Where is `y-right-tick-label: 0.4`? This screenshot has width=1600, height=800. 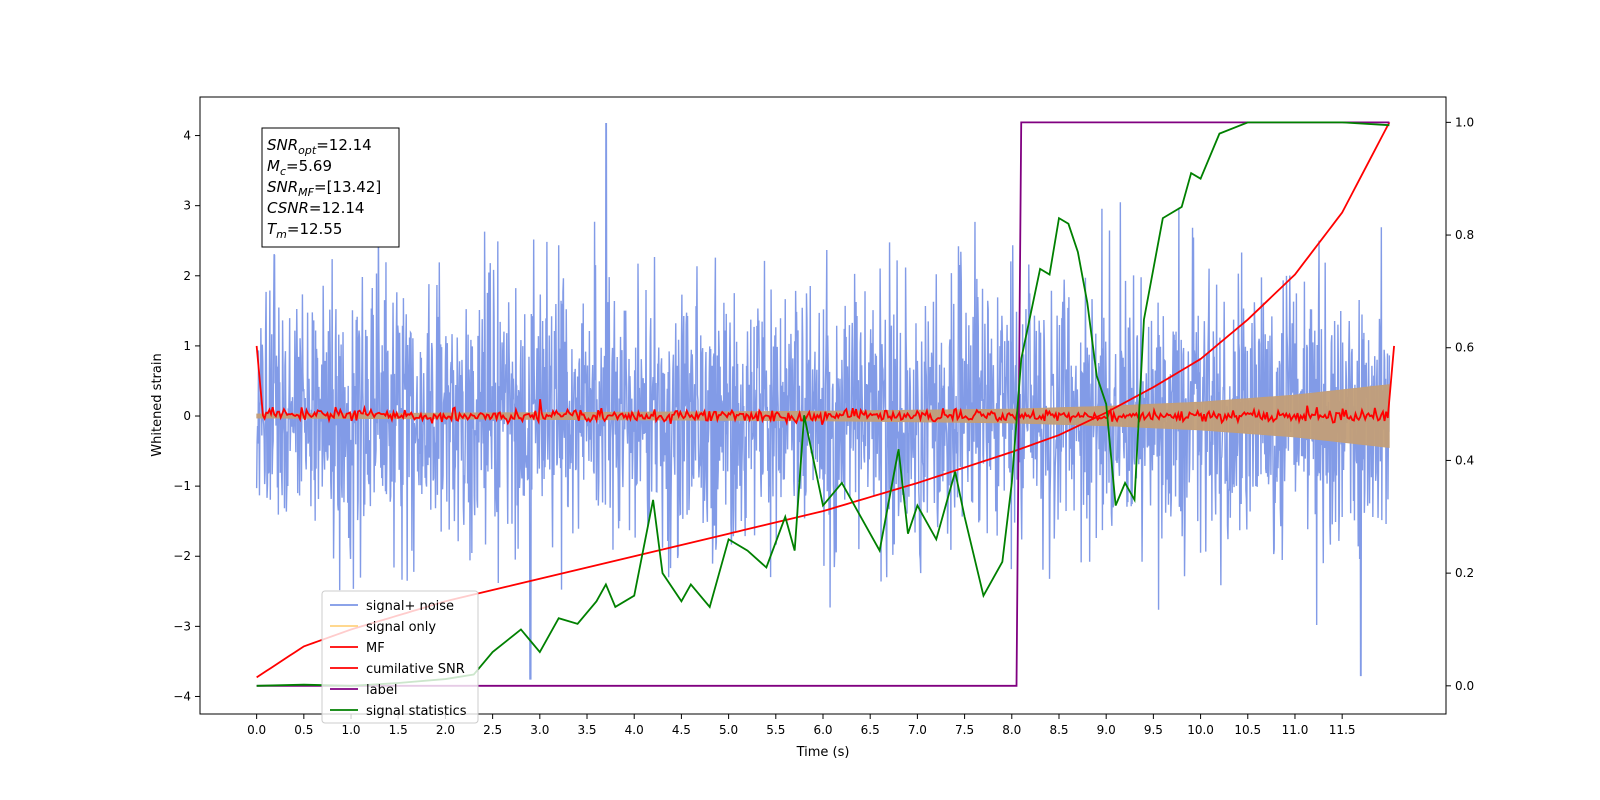
y-right-tick-label: 0.4 is located at coordinates (1464, 460).